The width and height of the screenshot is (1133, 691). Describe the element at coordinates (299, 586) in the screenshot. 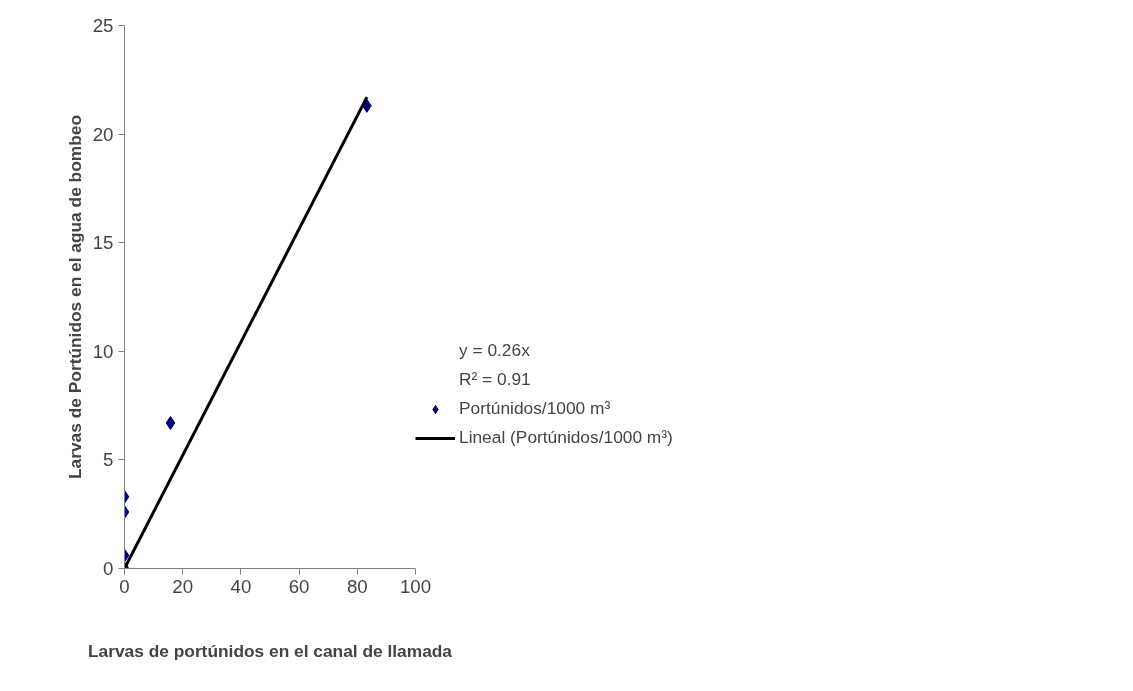

I see `x-tick-label: 60` at that location.